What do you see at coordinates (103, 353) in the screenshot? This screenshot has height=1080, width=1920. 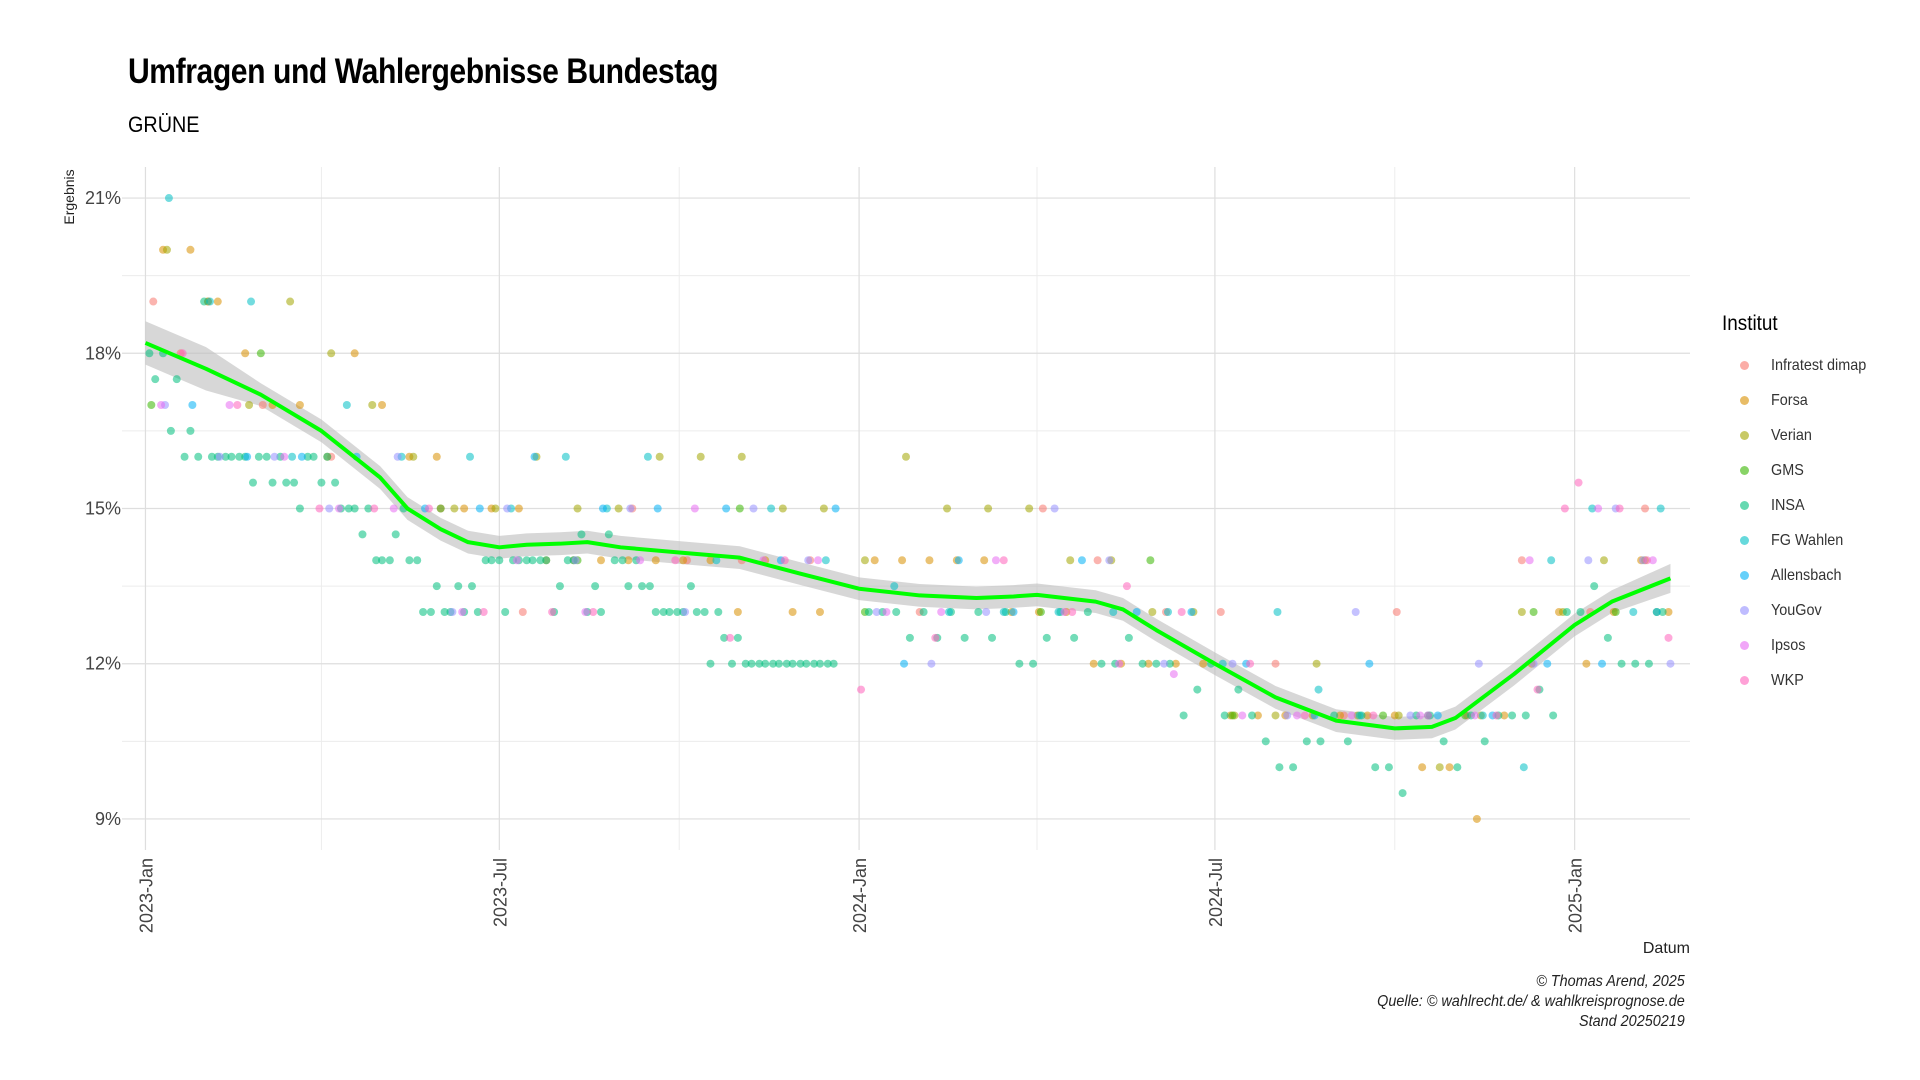 I see `y-tick-label: 18%` at bounding box center [103, 353].